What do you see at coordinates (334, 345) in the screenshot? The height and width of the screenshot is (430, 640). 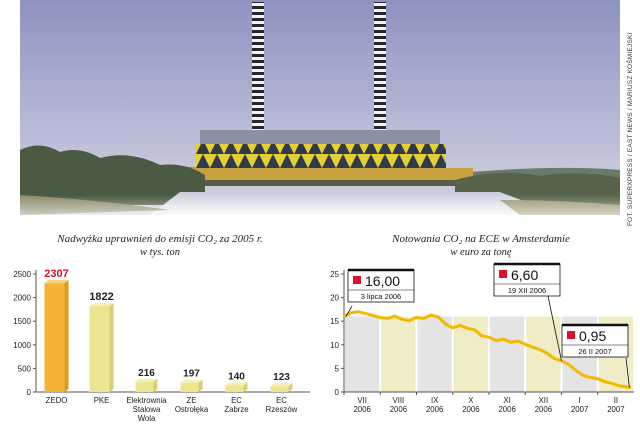 I see `y-tick-label: 10` at bounding box center [334, 345].